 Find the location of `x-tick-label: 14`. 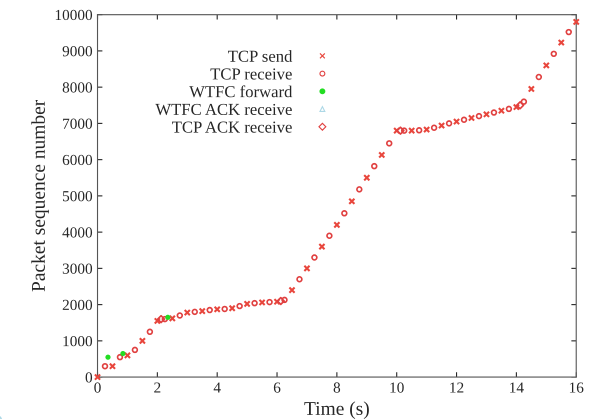

x-tick-label: 14 is located at coordinates (517, 387).